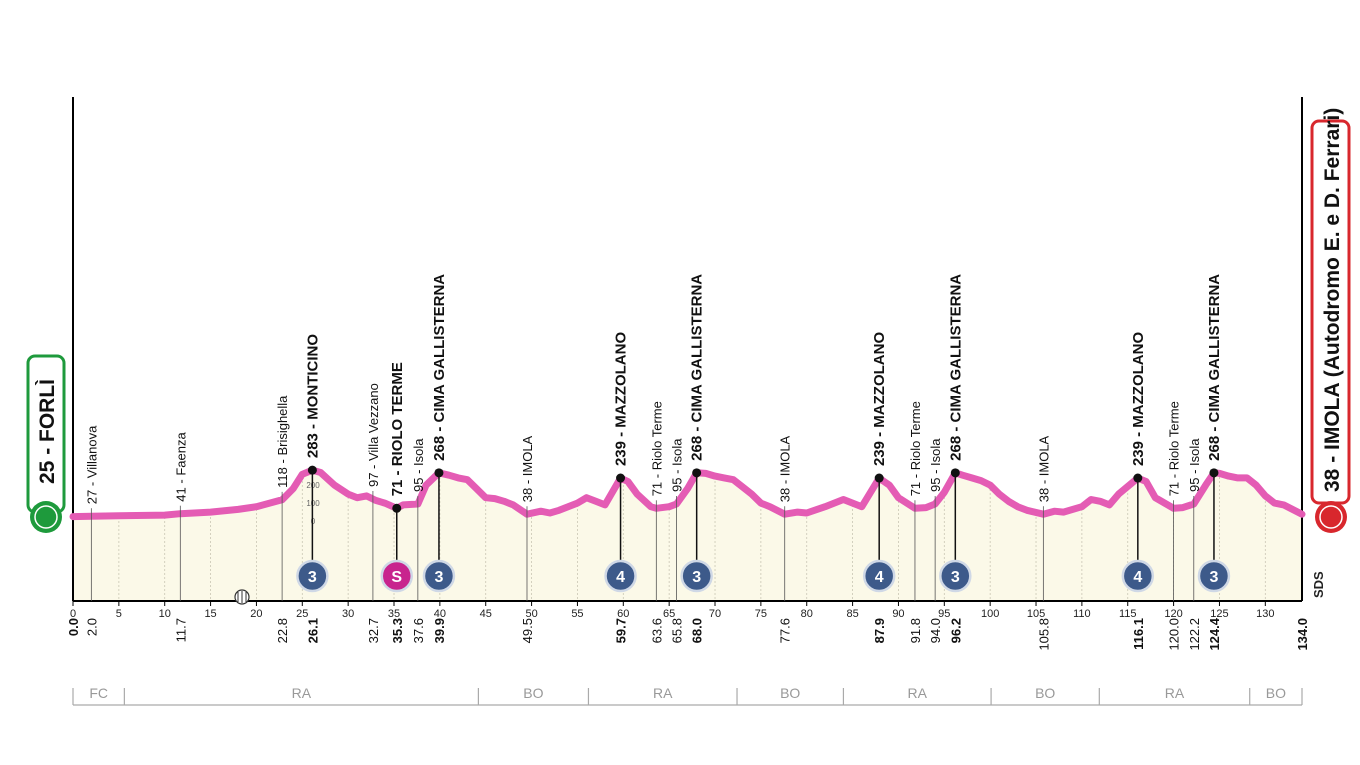 Image resolution: width=1360 pixels, height=765 pixels. Describe the element at coordinates (394, 614) in the screenshot. I see `x-tick-label: 35` at that location.